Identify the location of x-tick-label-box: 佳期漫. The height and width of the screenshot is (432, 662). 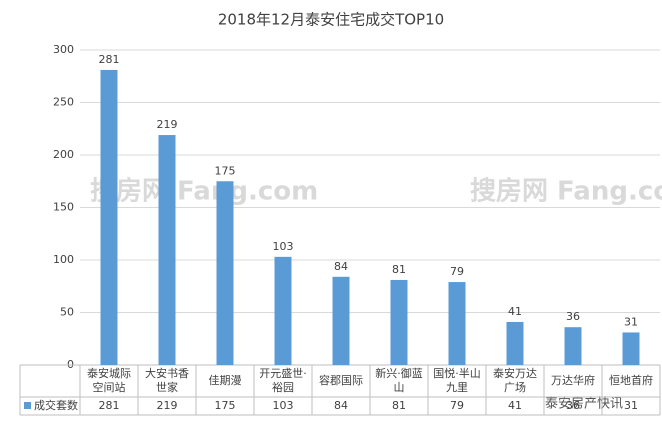
(225, 380).